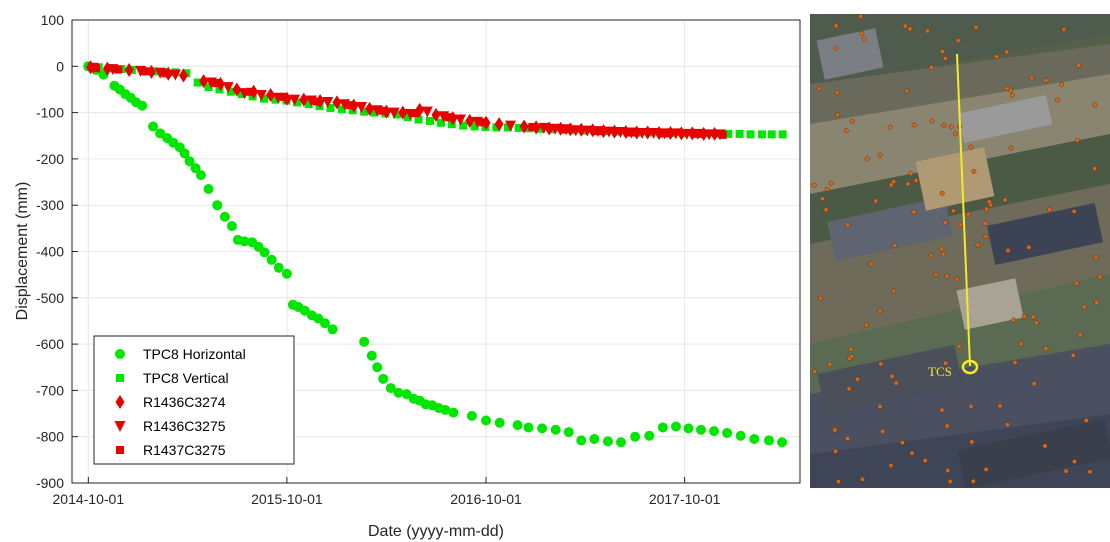 The image size is (1110, 542). Describe the element at coordinates (50, 113) in the screenshot. I see `y-tick-label: -100` at that location.